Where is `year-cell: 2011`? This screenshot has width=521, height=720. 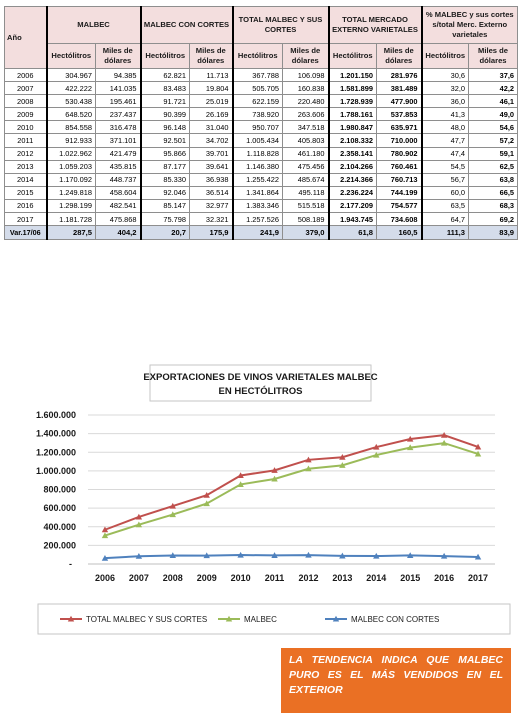
year-cell: 2011 is located at coordinates (25, 140).